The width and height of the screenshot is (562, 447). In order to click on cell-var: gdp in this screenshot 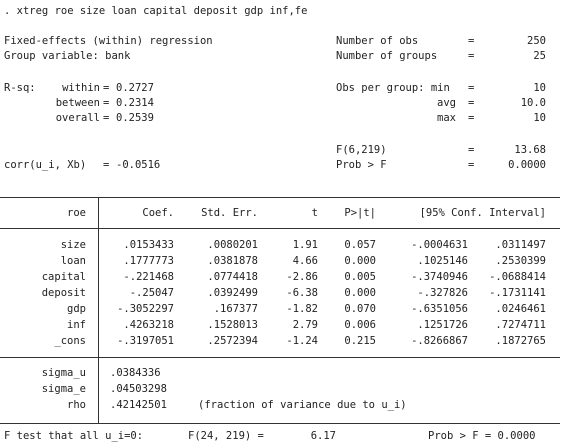, I will do `click(76, 309)`.